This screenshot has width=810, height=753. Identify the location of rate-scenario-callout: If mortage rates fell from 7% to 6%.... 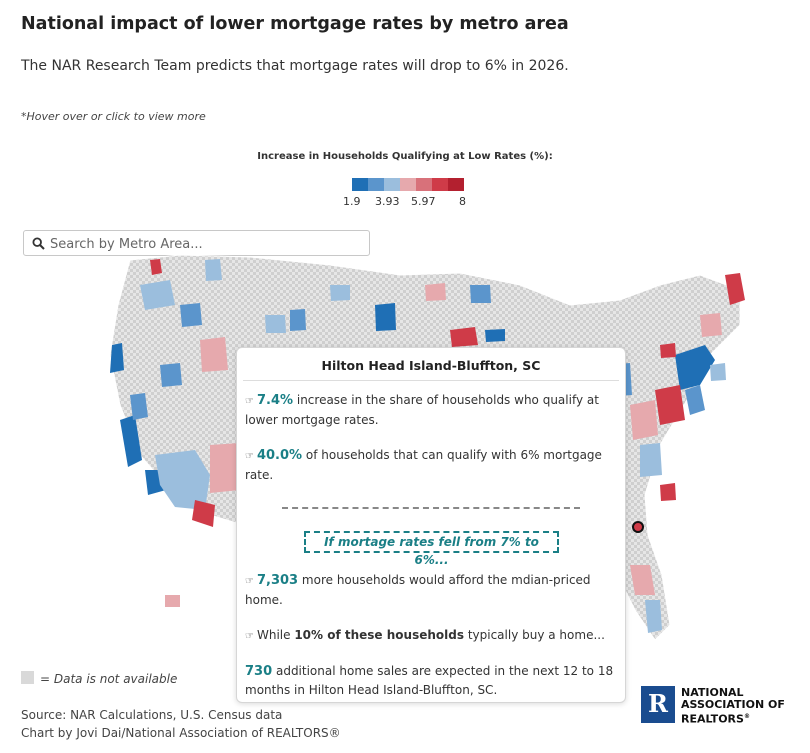
(431, 549).